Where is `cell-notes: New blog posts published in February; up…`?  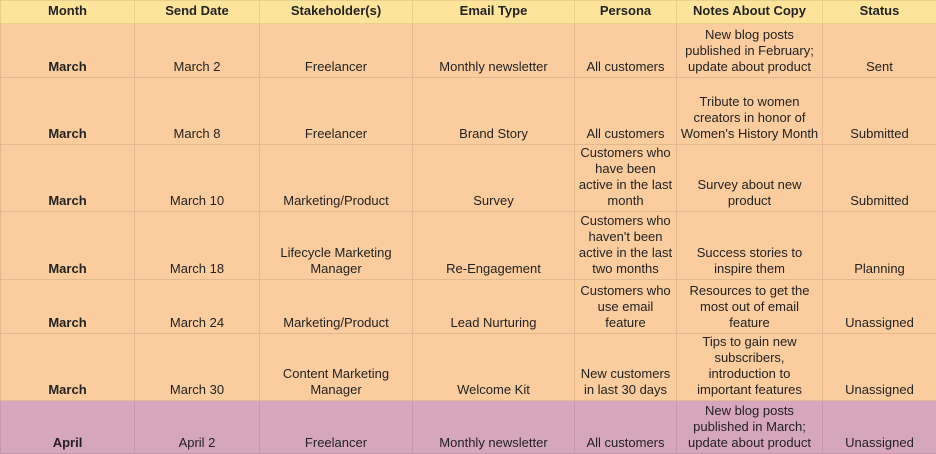
cell-notes: New blog posts published in February; up… is located at coordinates (750, 51).